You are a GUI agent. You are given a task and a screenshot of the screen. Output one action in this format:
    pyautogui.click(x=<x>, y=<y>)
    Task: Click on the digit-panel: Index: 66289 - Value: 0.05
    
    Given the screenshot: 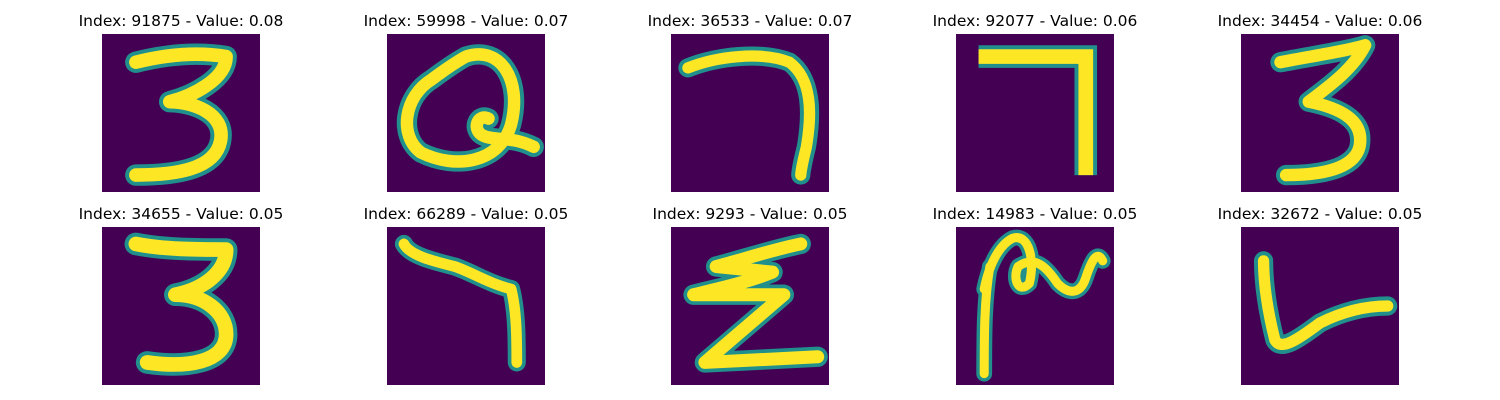 What is the action you would take?
    pyautogui.click(x=466, y=300)
    